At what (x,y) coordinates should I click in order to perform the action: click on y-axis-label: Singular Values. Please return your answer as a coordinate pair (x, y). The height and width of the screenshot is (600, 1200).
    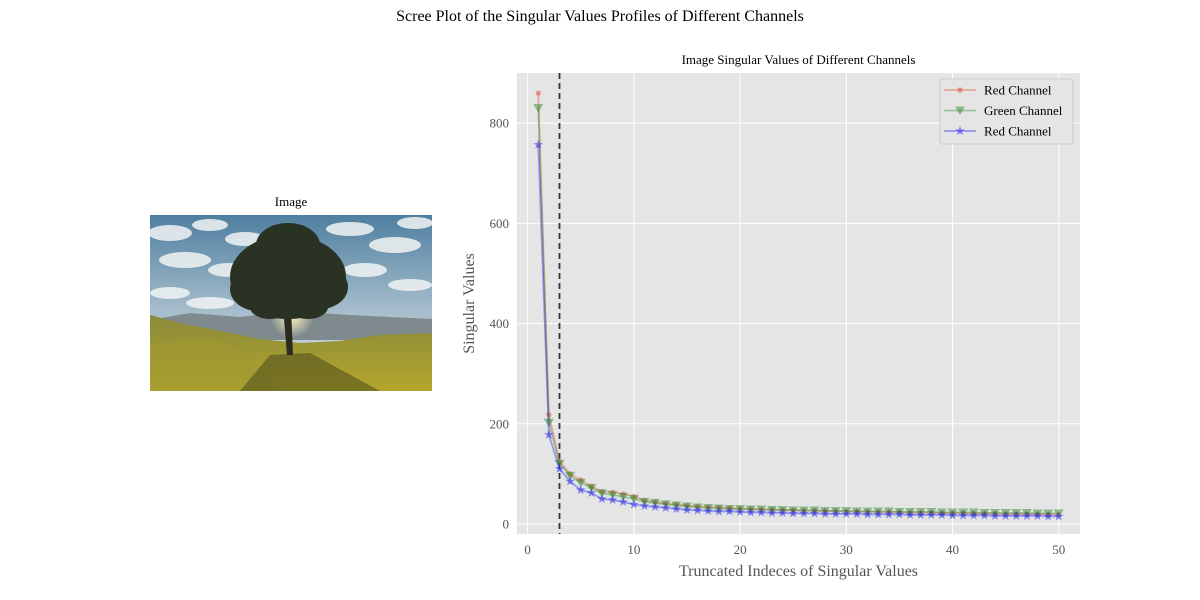
    Looking at the image, I should click on (469, 303).